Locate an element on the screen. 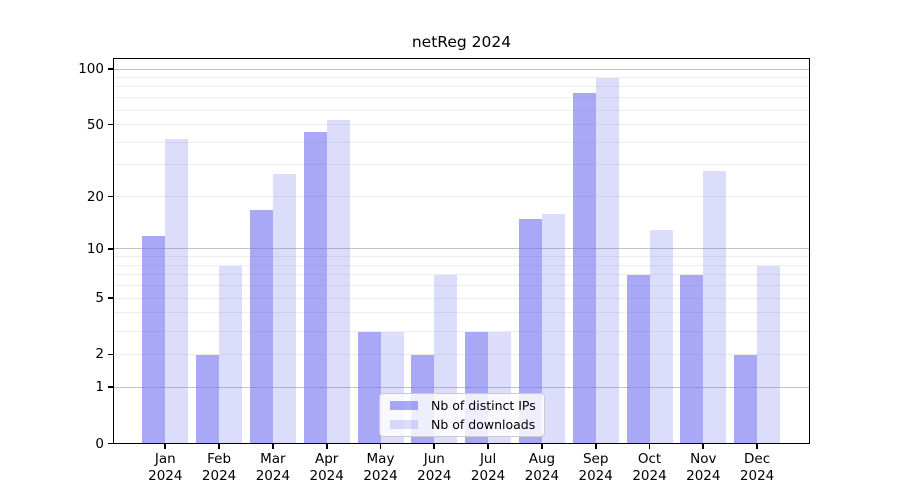 The width and height of the screenshot is (900, 500). bar-nb-of-distinct-ips-dec is located at coordinates (746, 399).